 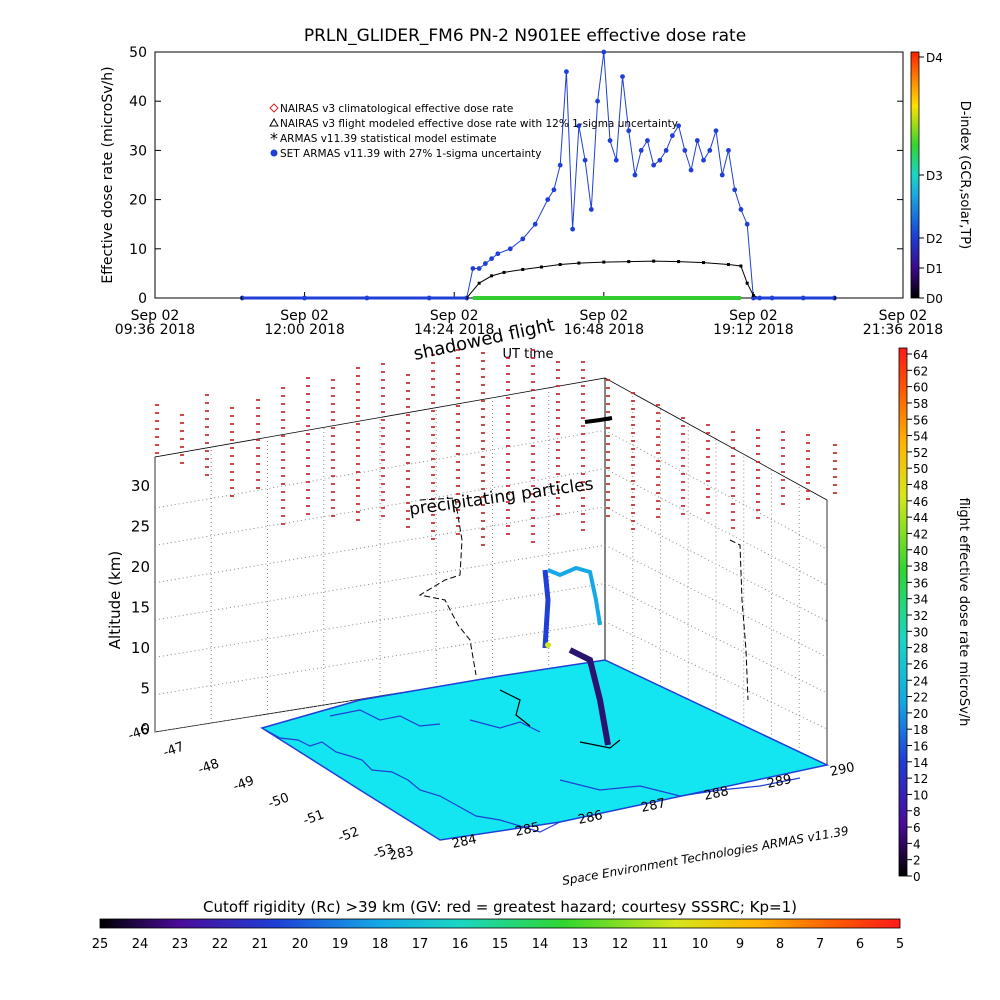 What do you see at coordinates (920, 632) in the screenshot?
I see `dose-colorbar-tick-label: 30` at bounding box center [920, 632].